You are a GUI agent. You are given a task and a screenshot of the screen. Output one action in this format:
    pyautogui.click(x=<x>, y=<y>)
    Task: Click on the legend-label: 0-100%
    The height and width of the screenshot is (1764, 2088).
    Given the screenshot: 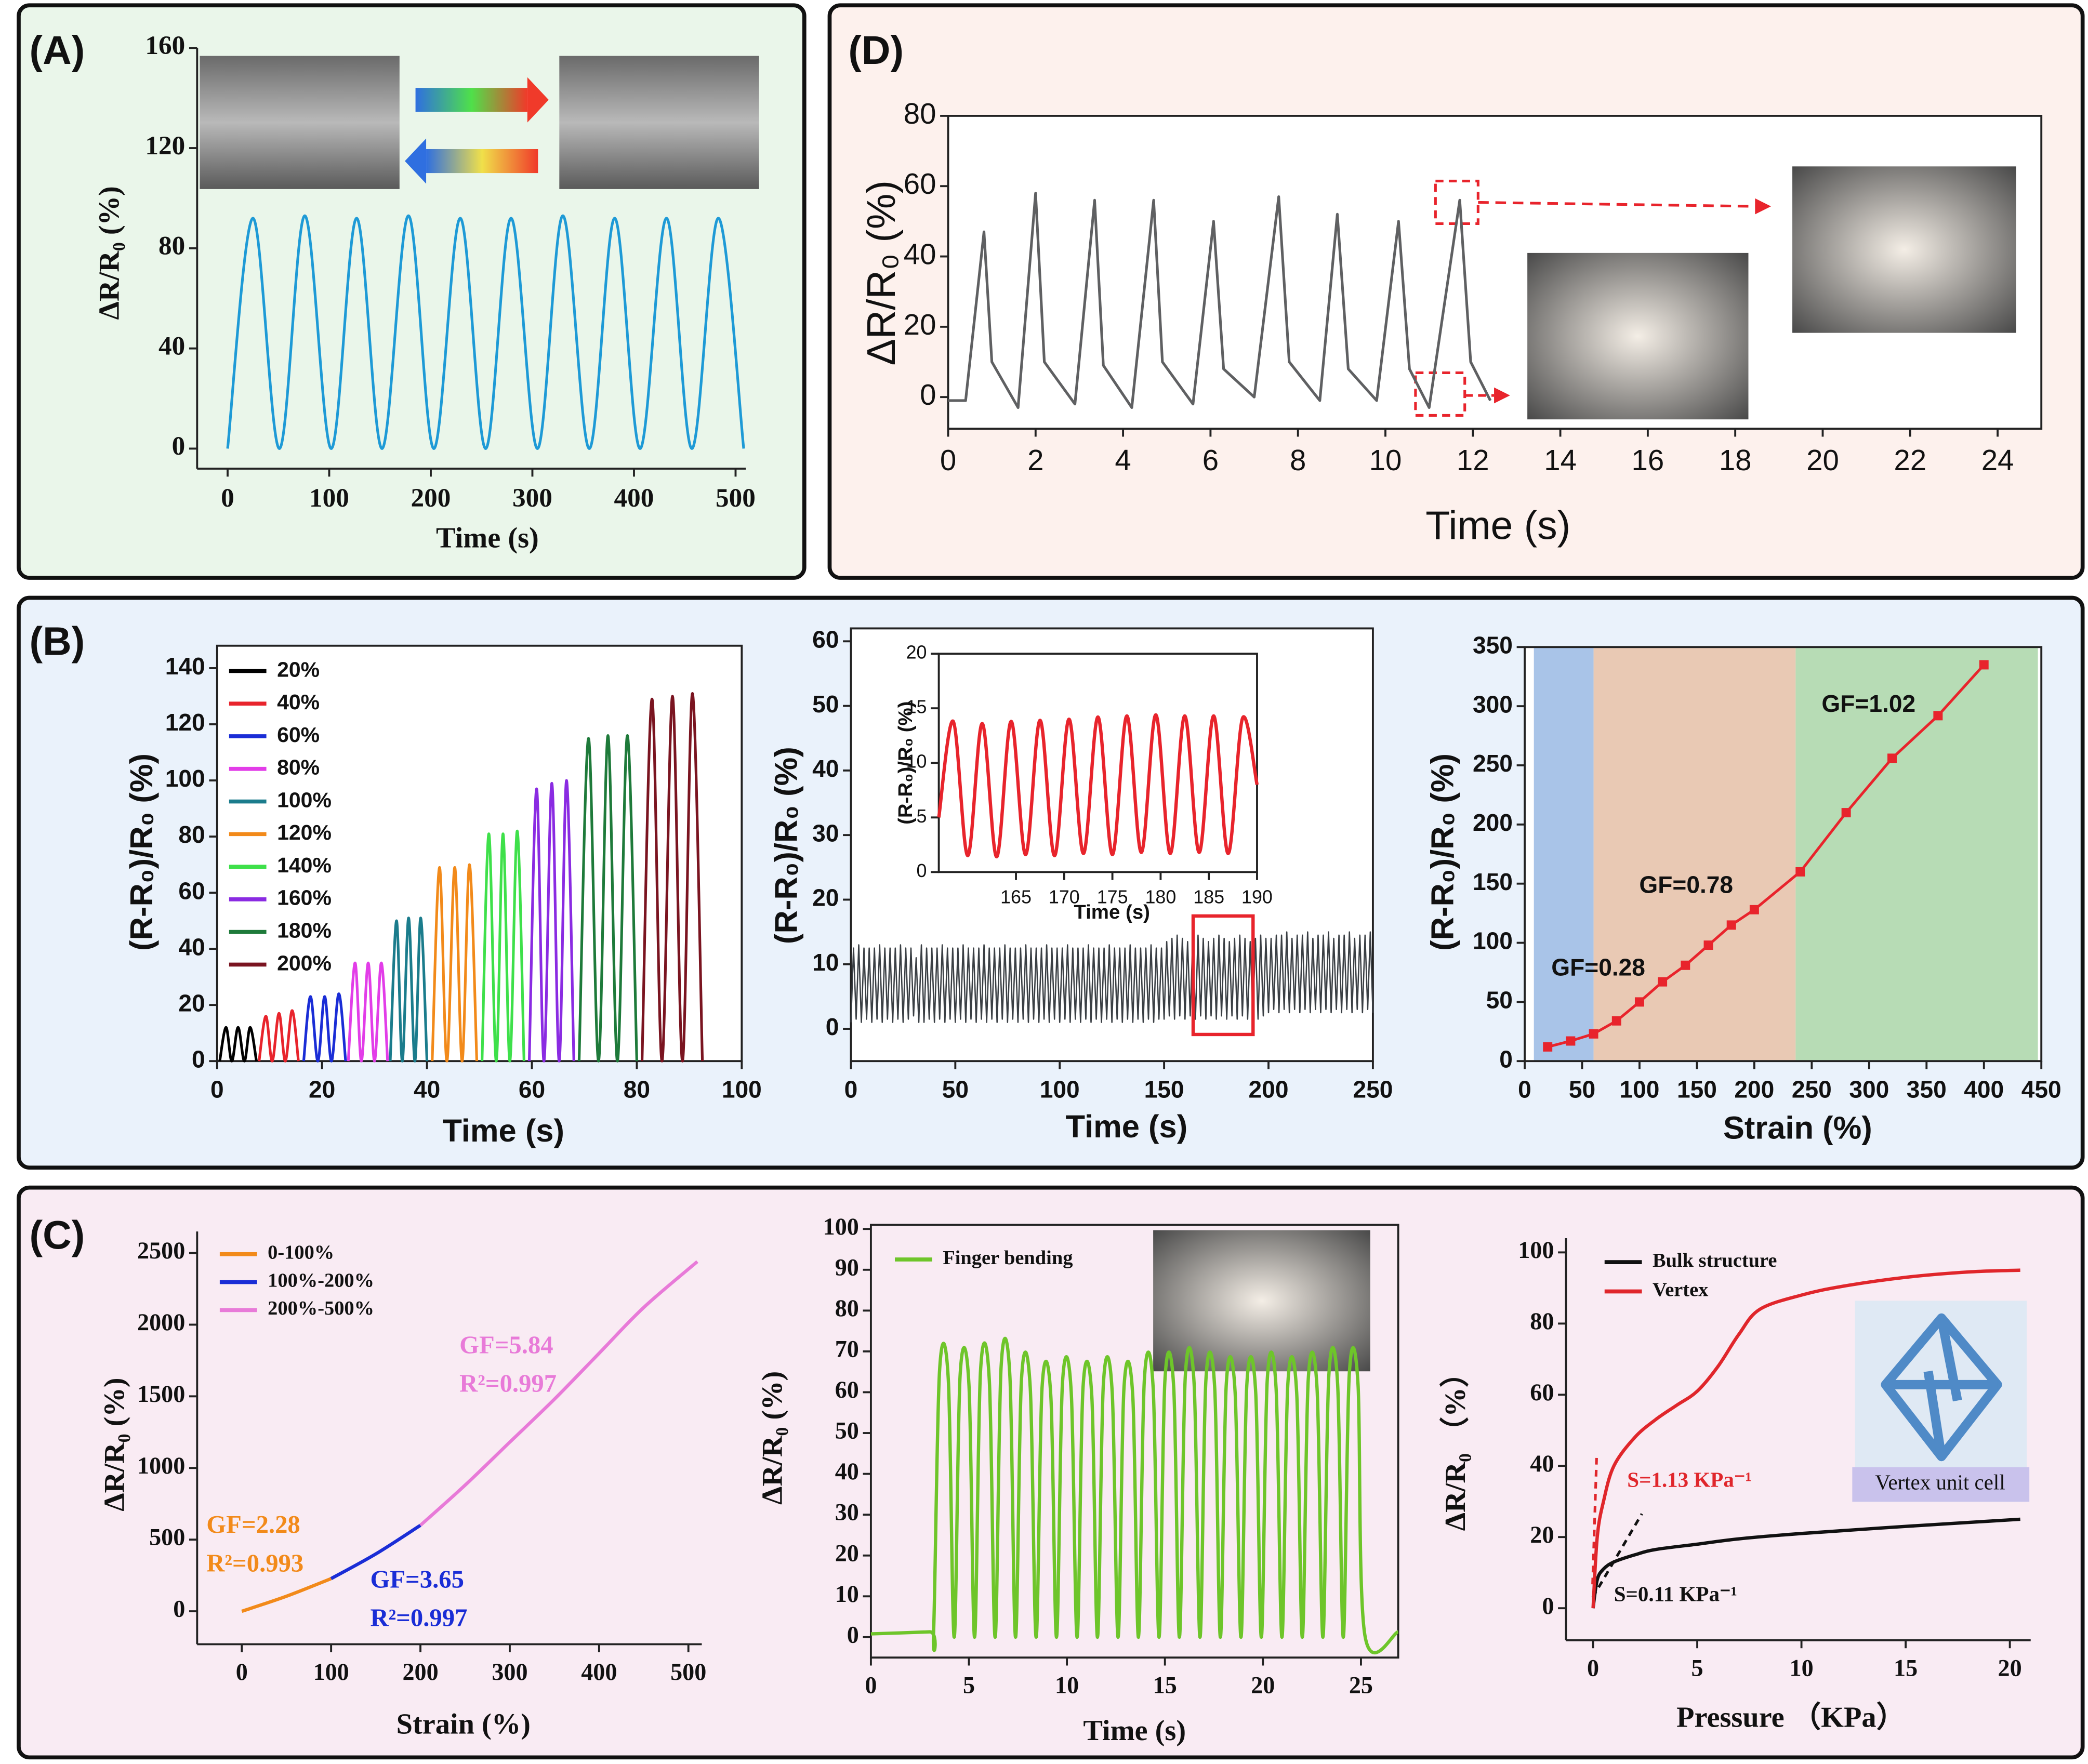 What is the action you would take?
    pyautogui.click(x=301, y=1253)
    